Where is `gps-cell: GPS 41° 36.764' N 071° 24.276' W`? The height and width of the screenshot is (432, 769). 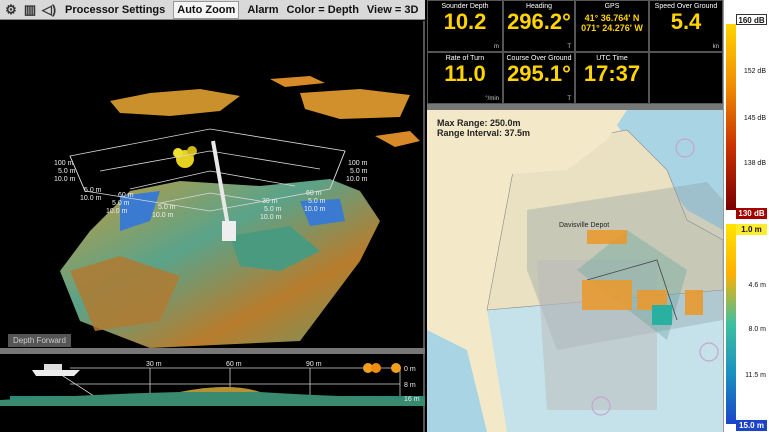
gps-cell: GPS 41° 36.764' N 071° 24.276' W is located at coordinates (612, 26).